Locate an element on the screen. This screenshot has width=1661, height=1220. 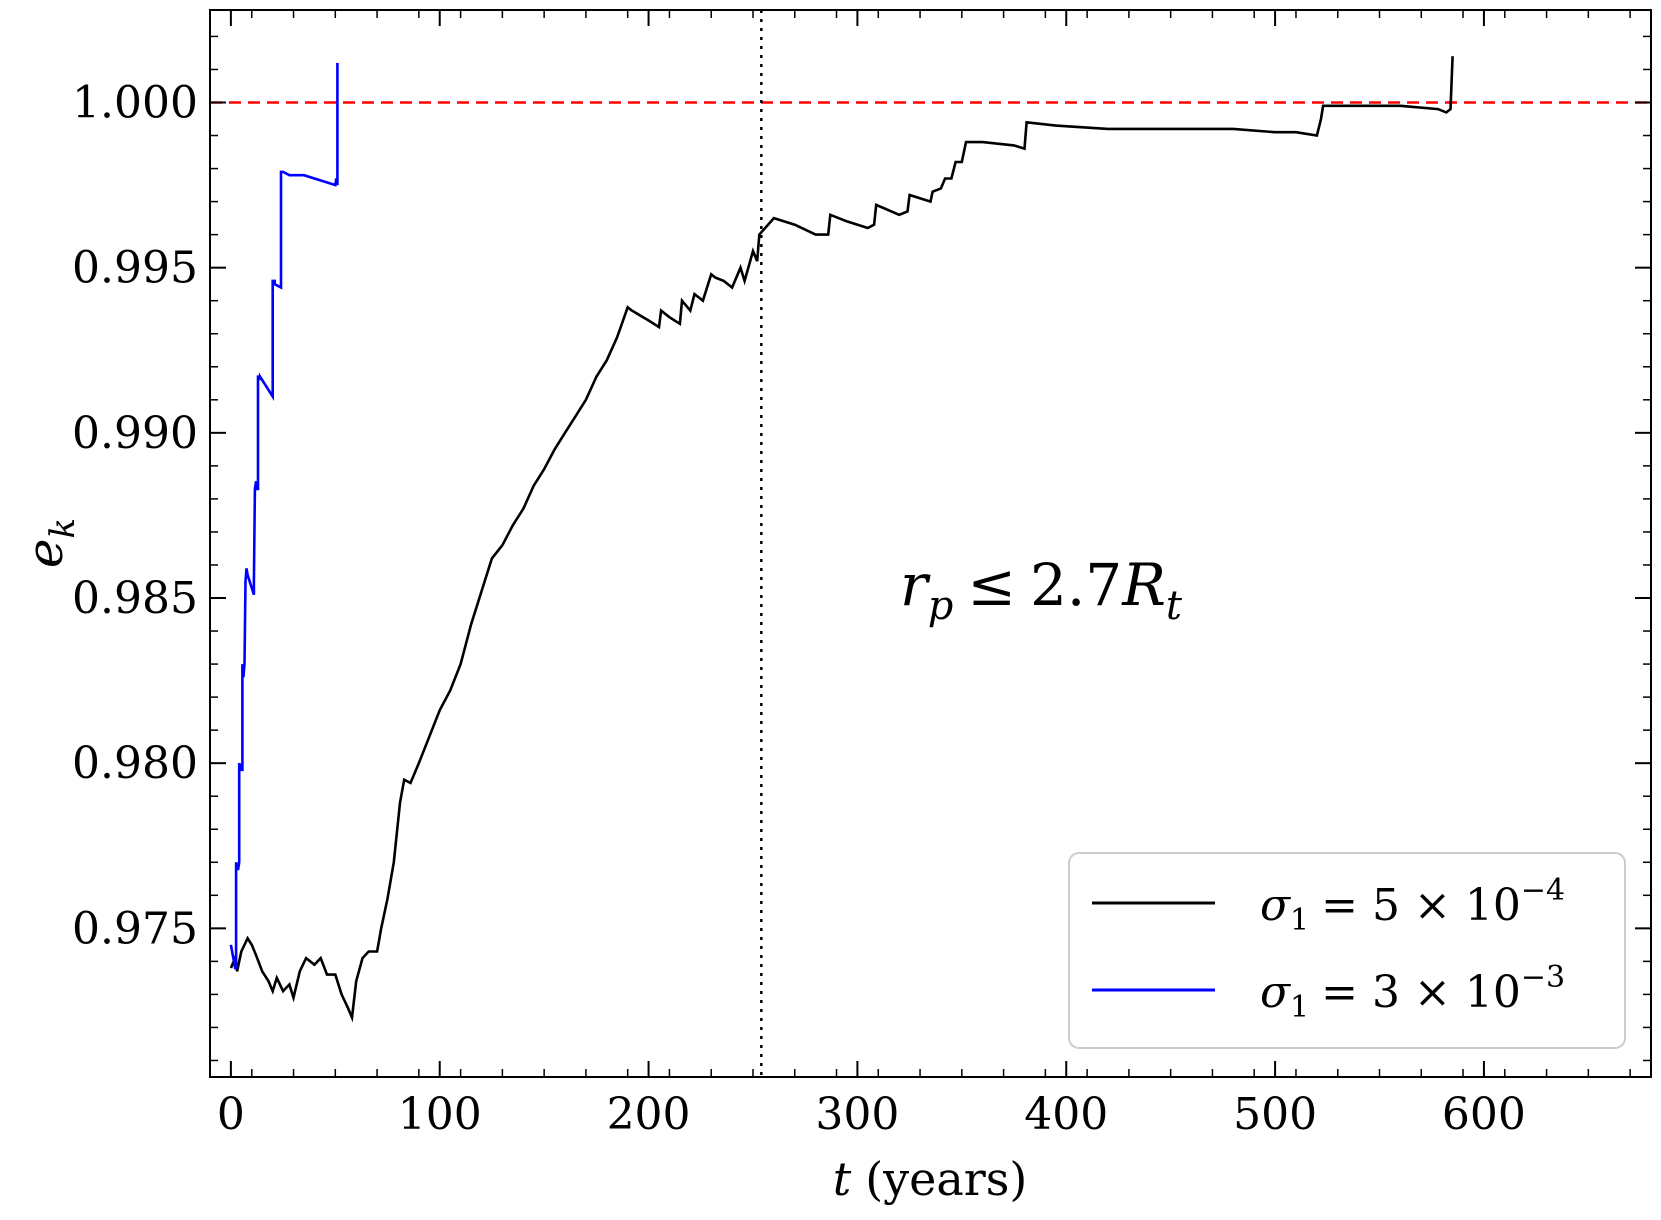
legend: σ1 = 5 × 10−4 σ1 = 3 × 10−3 is located at coordinates (1347, 950).